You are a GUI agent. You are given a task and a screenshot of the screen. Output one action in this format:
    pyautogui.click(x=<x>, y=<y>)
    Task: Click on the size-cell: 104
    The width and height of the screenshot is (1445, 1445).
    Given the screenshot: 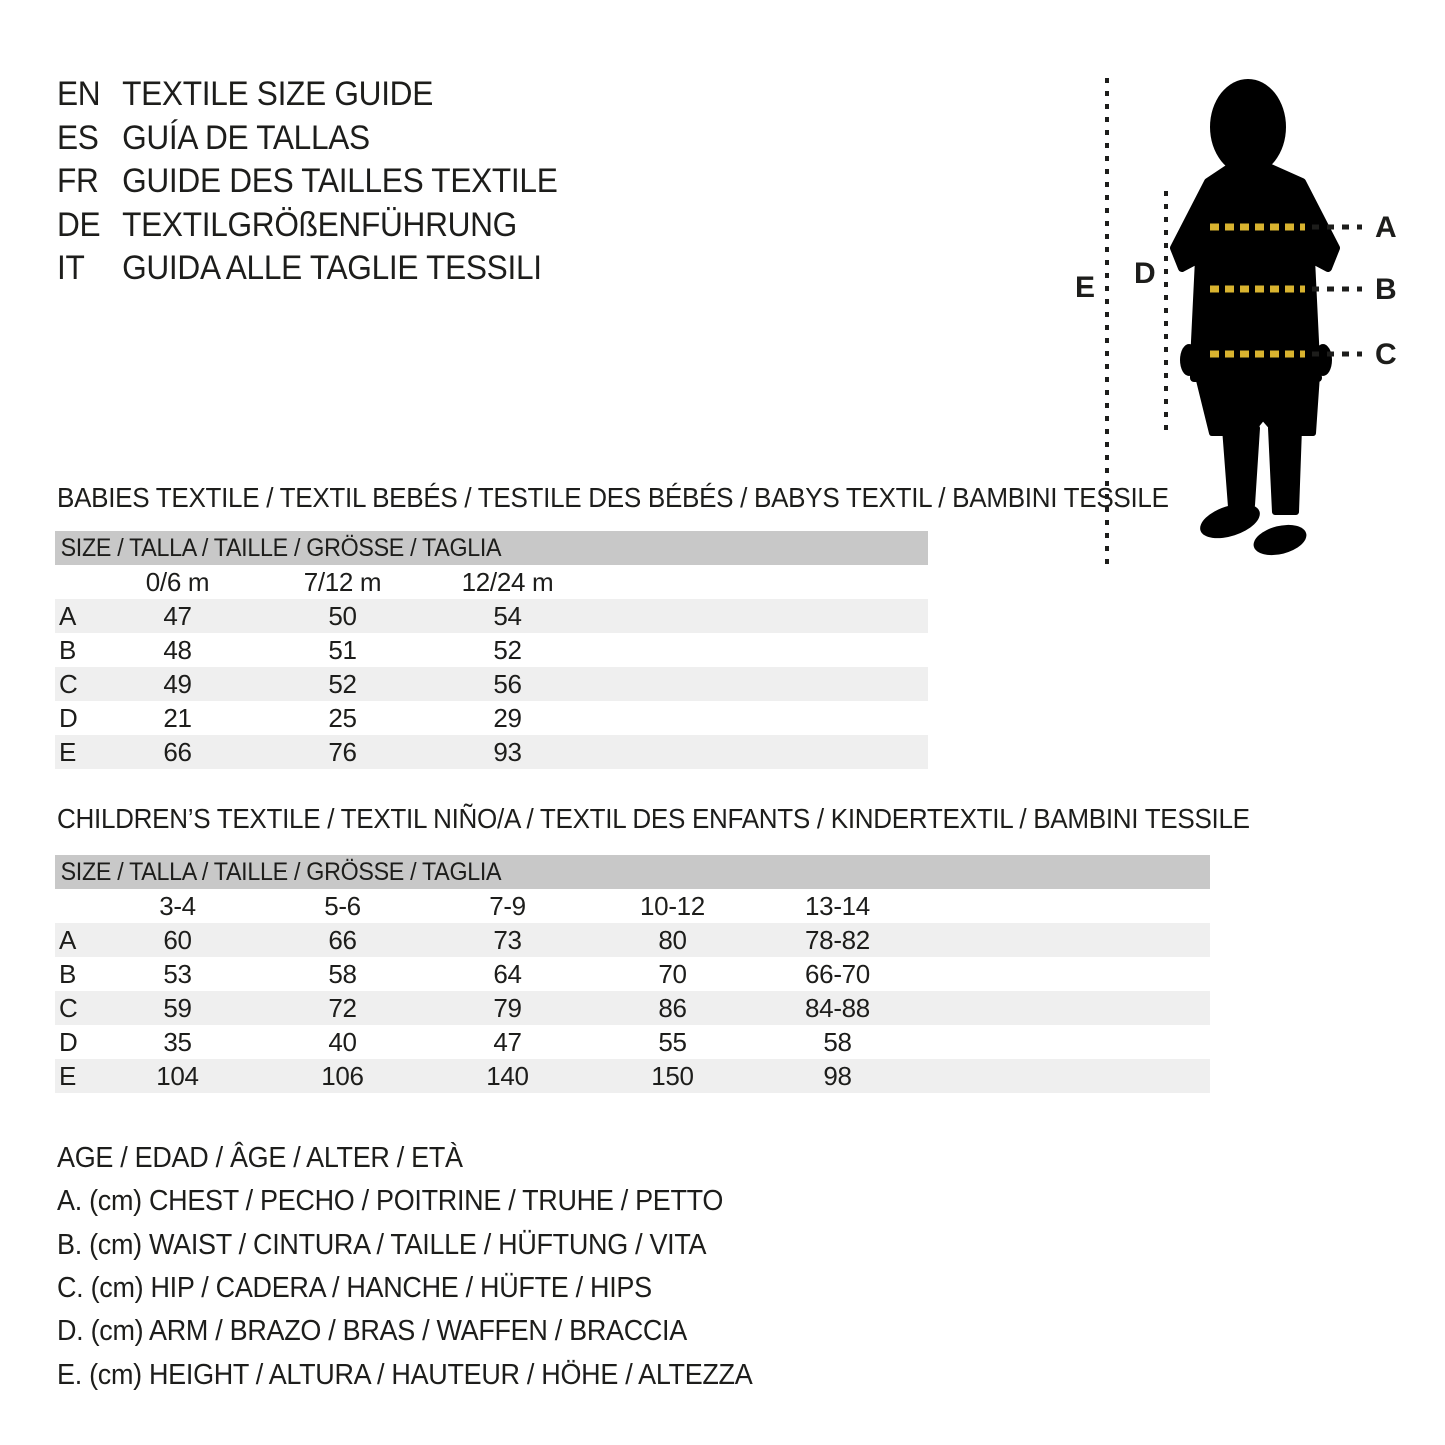 What is the action you would take?
    pyautogui.click(x=177, y=1075)
    